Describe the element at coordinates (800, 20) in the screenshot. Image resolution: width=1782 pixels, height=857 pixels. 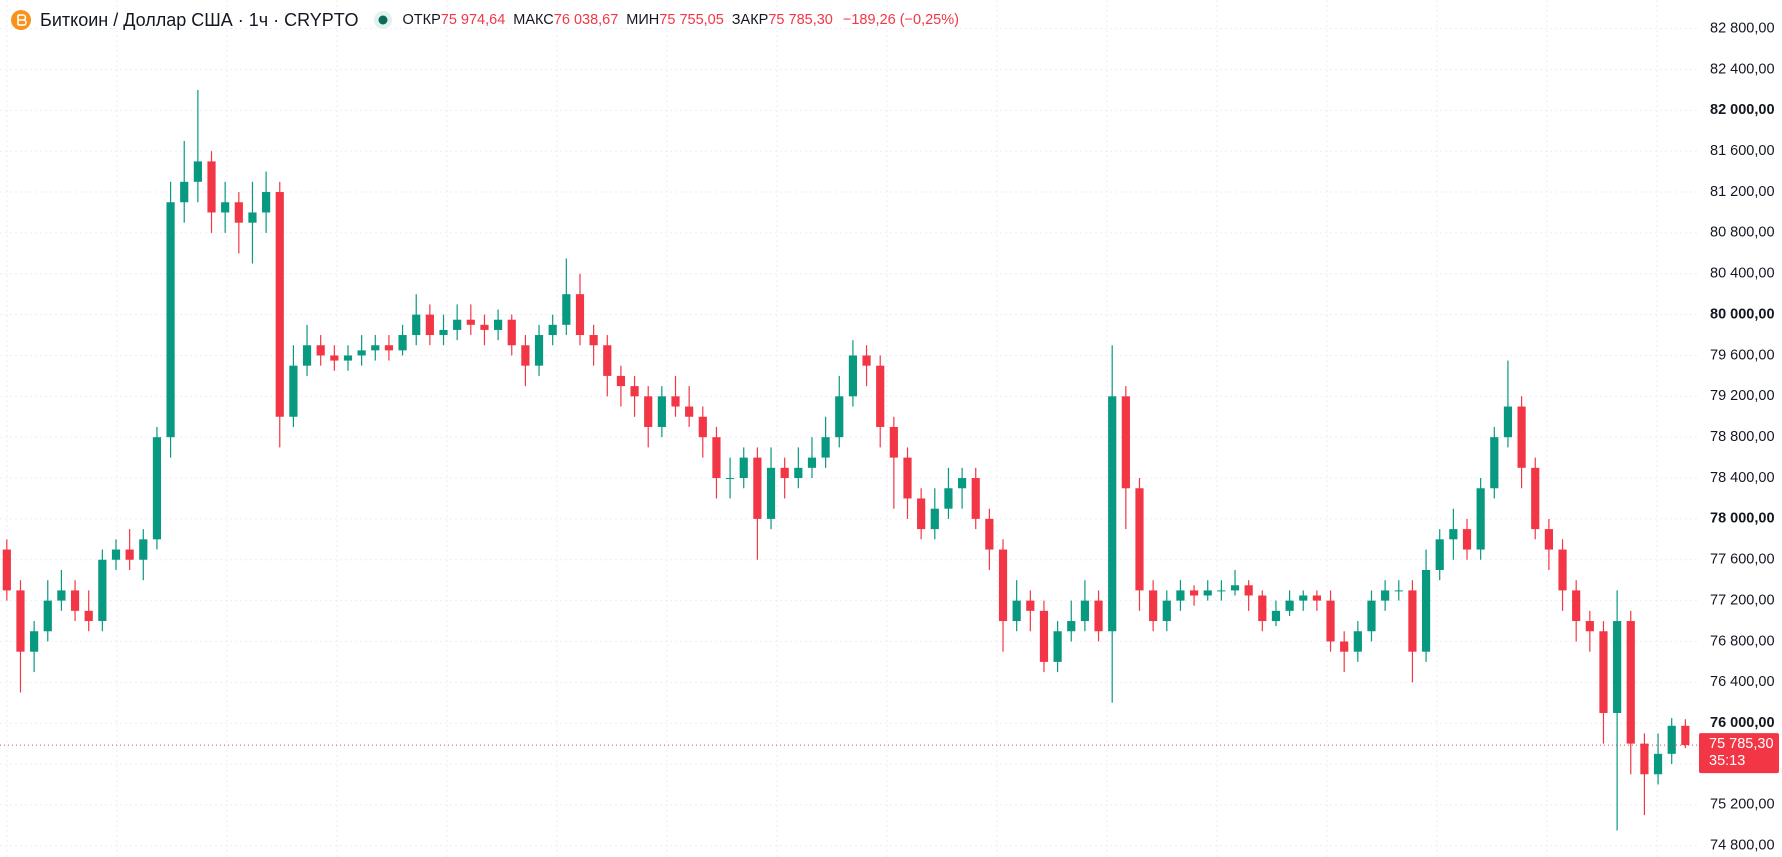
I see `ohlc-value: 75 785,30` at that location.